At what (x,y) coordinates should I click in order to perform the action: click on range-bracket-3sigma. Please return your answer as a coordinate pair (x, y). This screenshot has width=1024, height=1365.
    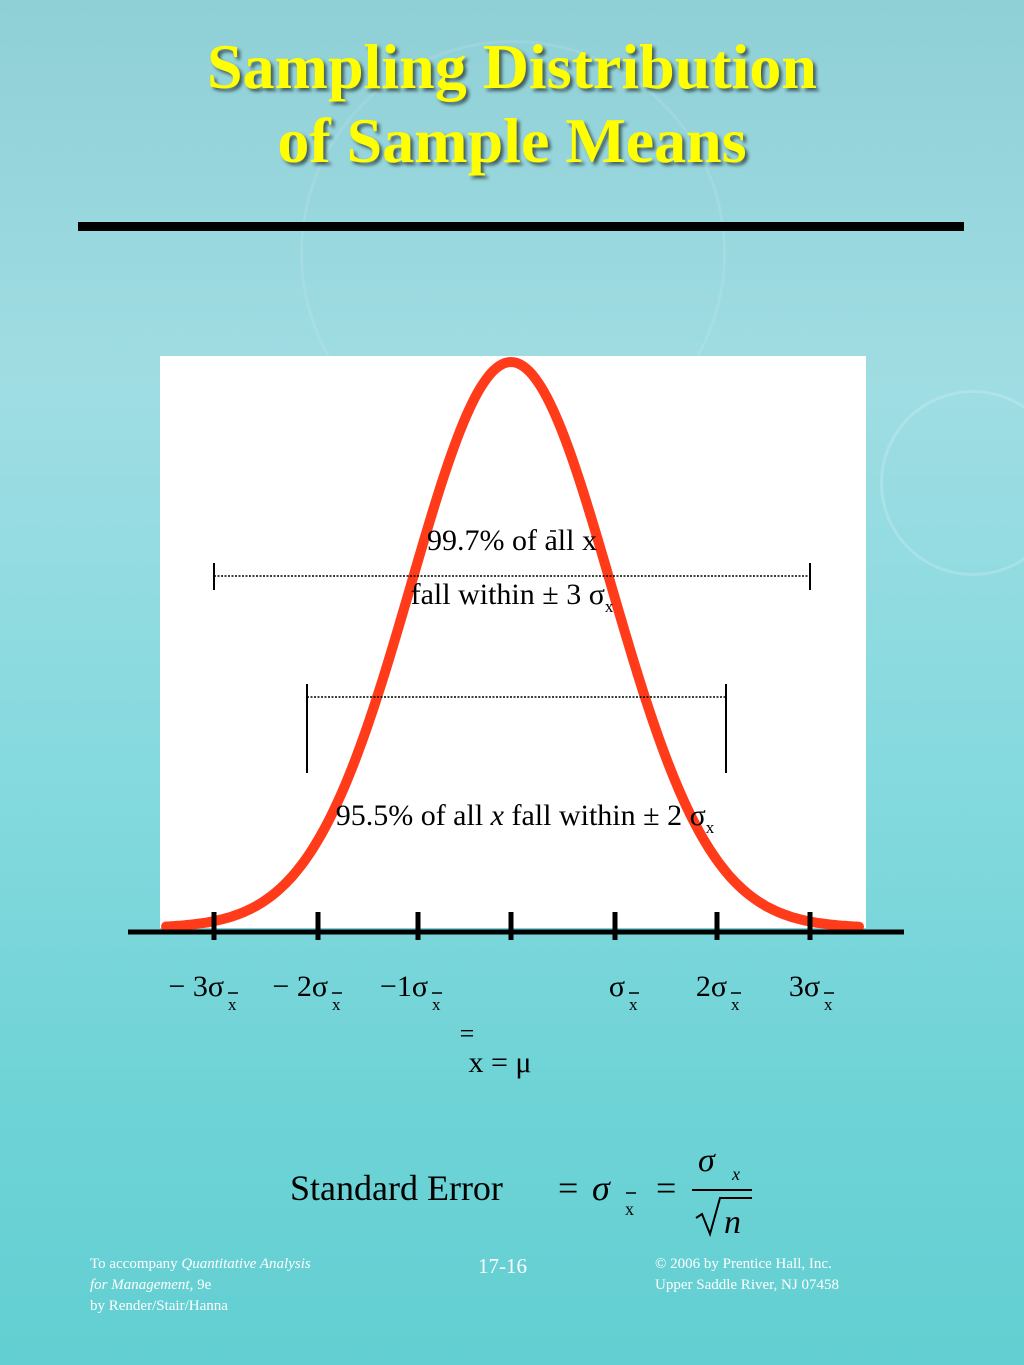
    Looking at the image, I should click on (512, 576).